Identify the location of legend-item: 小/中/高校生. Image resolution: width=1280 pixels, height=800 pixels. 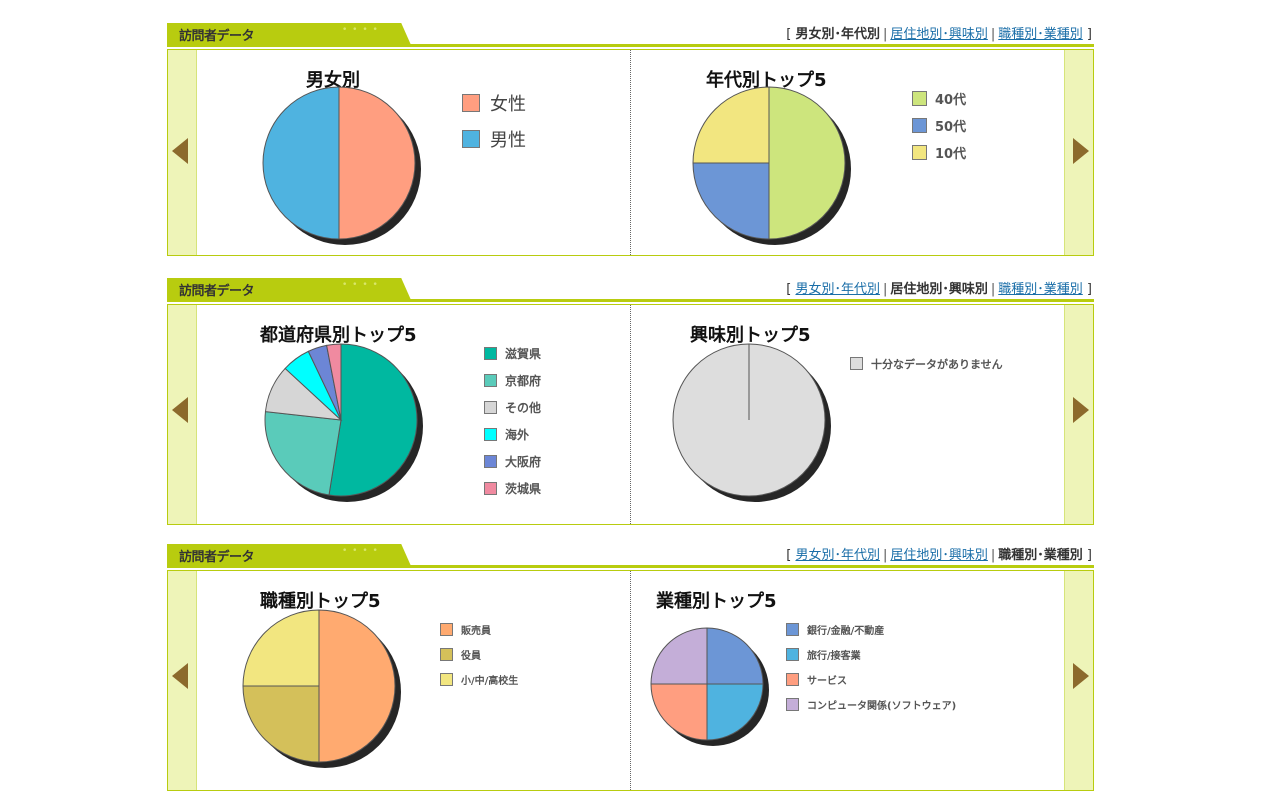
(479, 681).